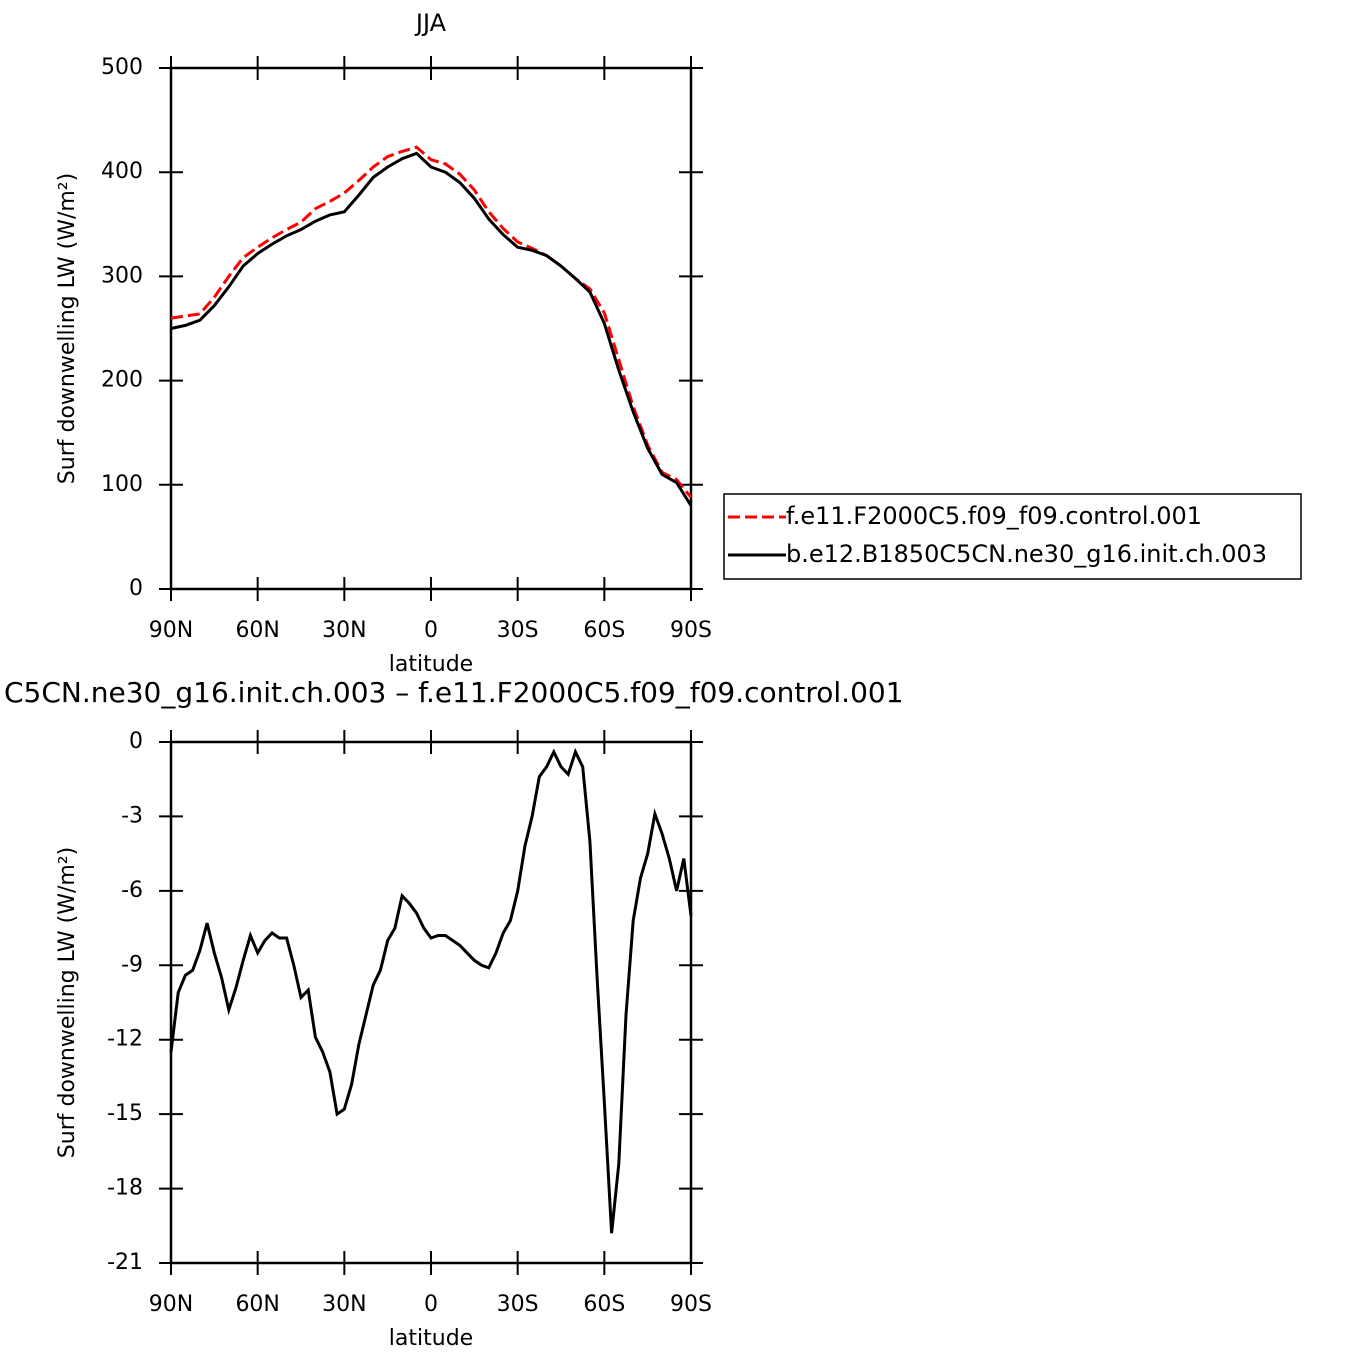 This screenshot has width=1358, height=1358. I want to click on y-tick-label: 100, so click(122, 484).